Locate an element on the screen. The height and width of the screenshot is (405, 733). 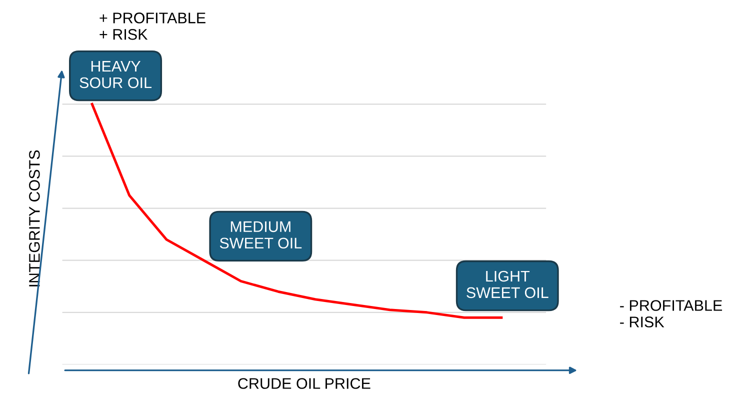
annotation: MEDIUM SWEET OIL is located at coordinates (261, 235).